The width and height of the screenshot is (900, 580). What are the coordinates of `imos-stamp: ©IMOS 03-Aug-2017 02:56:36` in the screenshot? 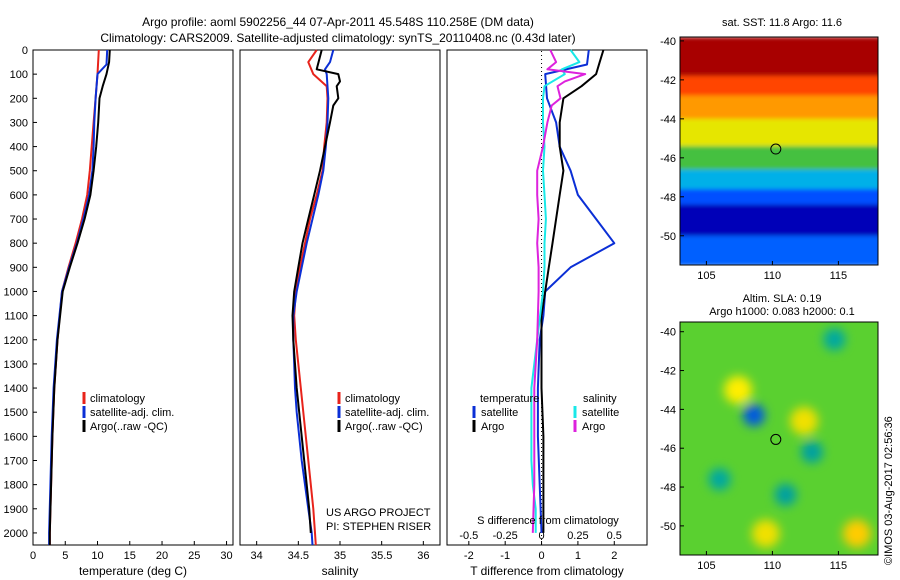 It's located at (889, 490).